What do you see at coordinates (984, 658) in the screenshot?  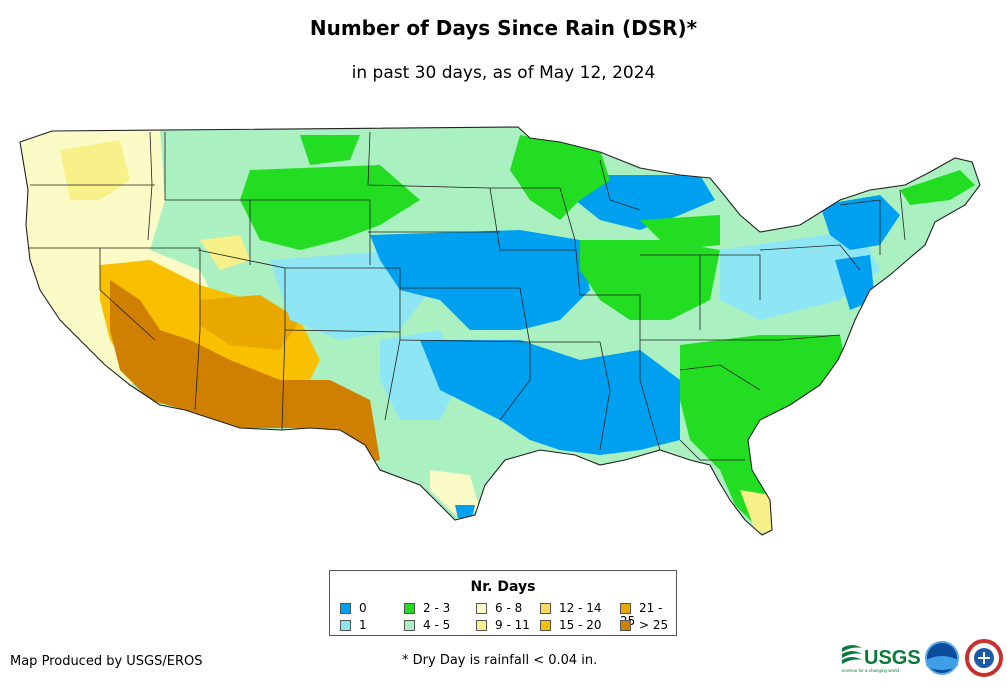 I see `nws-logo` at bounding box center [984, 658].